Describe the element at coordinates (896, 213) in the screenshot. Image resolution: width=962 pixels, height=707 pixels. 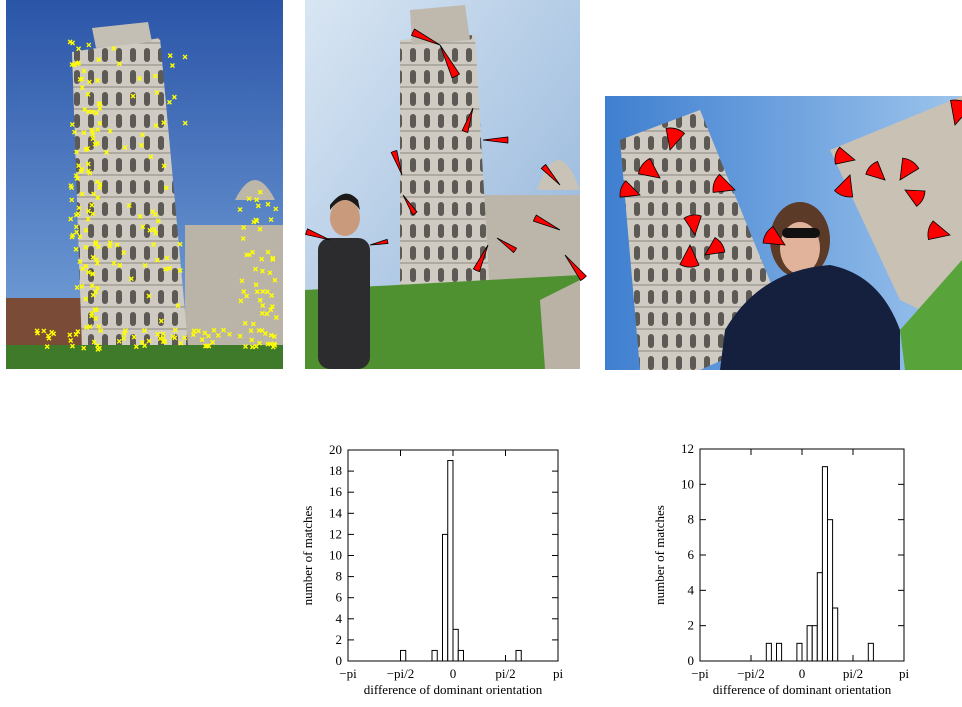
I see `cathedral` at that location.